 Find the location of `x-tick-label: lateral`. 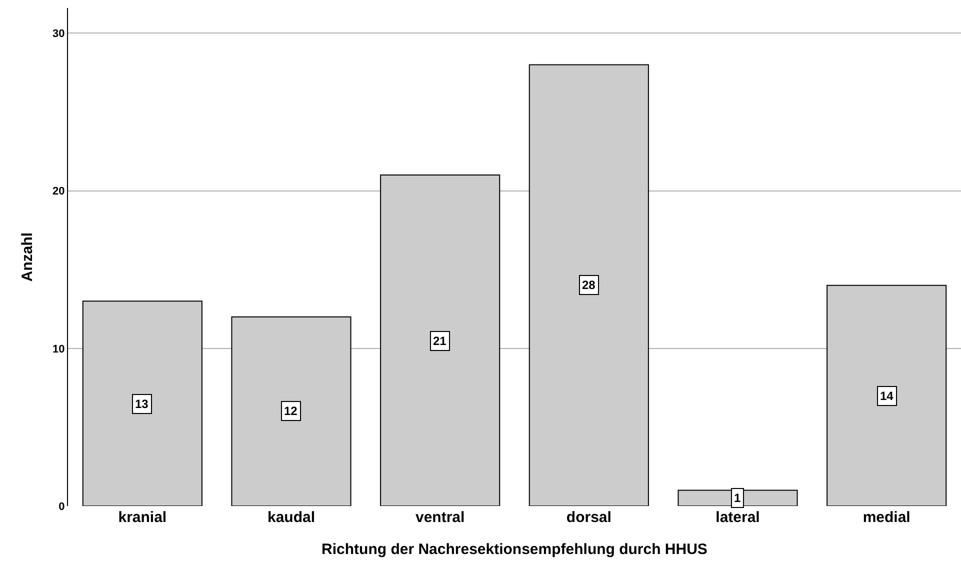

x-tick-label: lateral is located at coordinates (738, 517).